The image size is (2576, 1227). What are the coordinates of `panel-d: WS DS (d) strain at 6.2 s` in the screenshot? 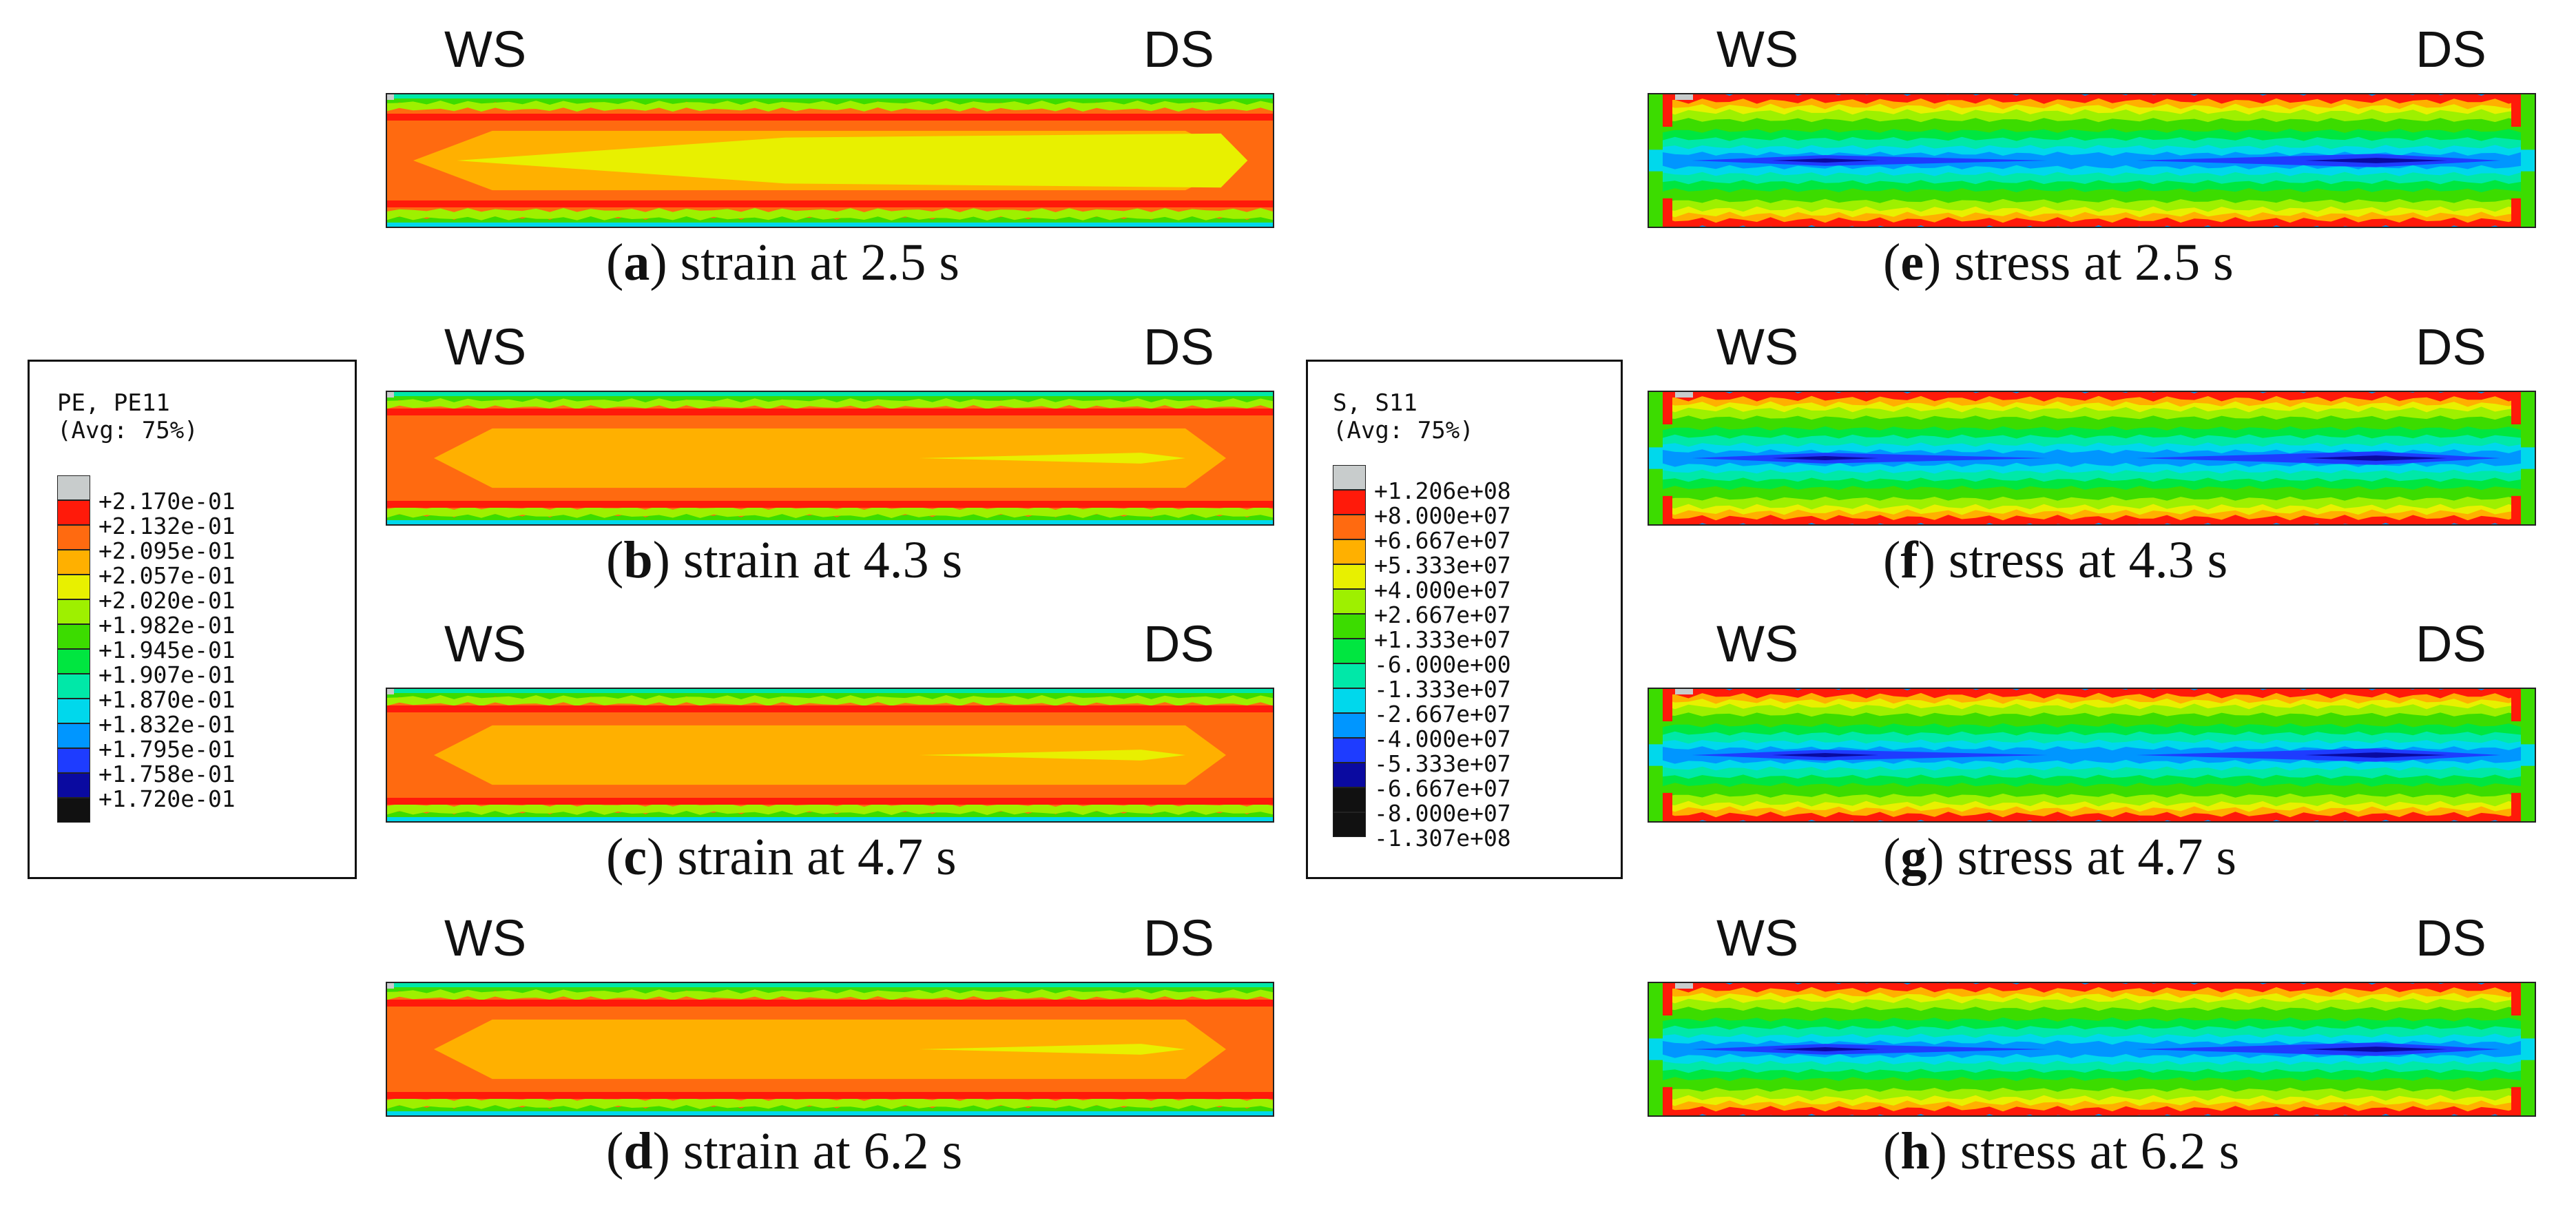 It's located at (830, 1043).